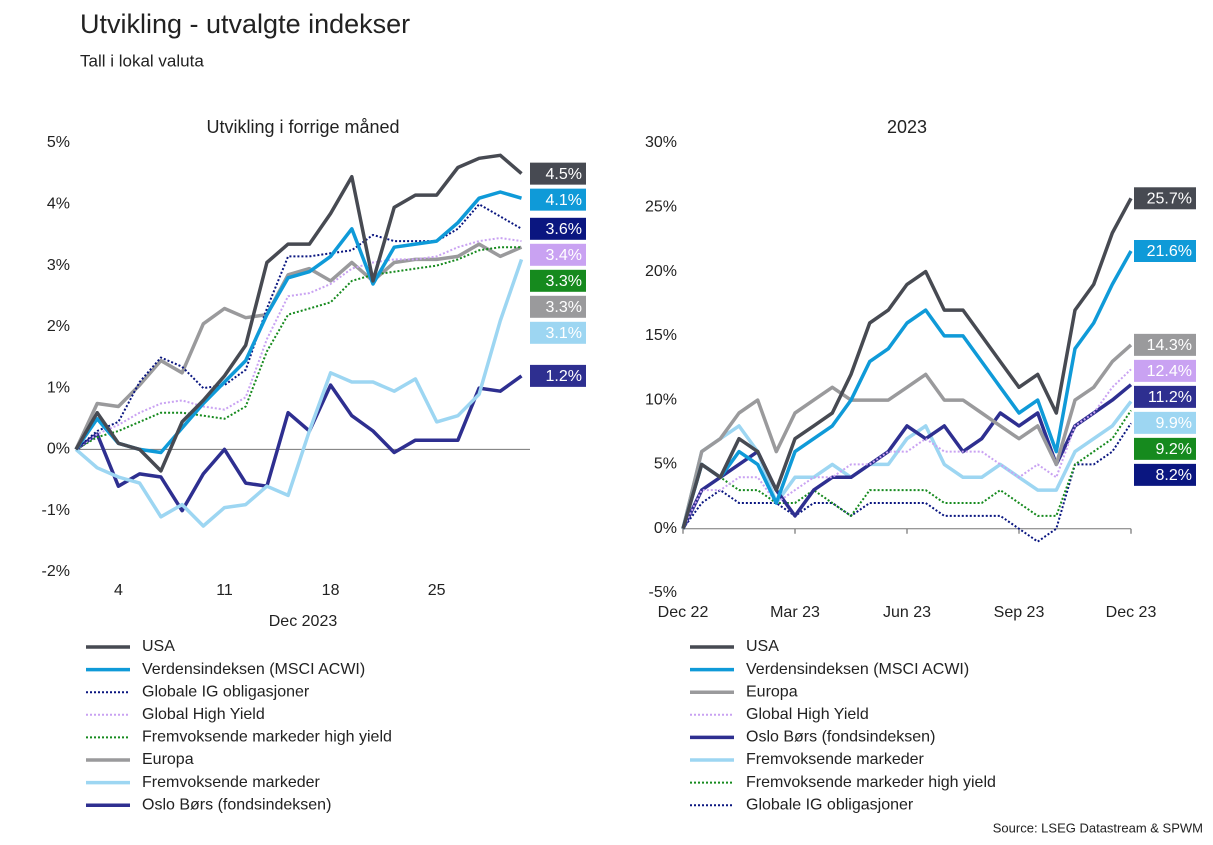 The height and width of the screenshot is (845, 1213). I want to click on y-tick-label: 1%, so click(58, 387).